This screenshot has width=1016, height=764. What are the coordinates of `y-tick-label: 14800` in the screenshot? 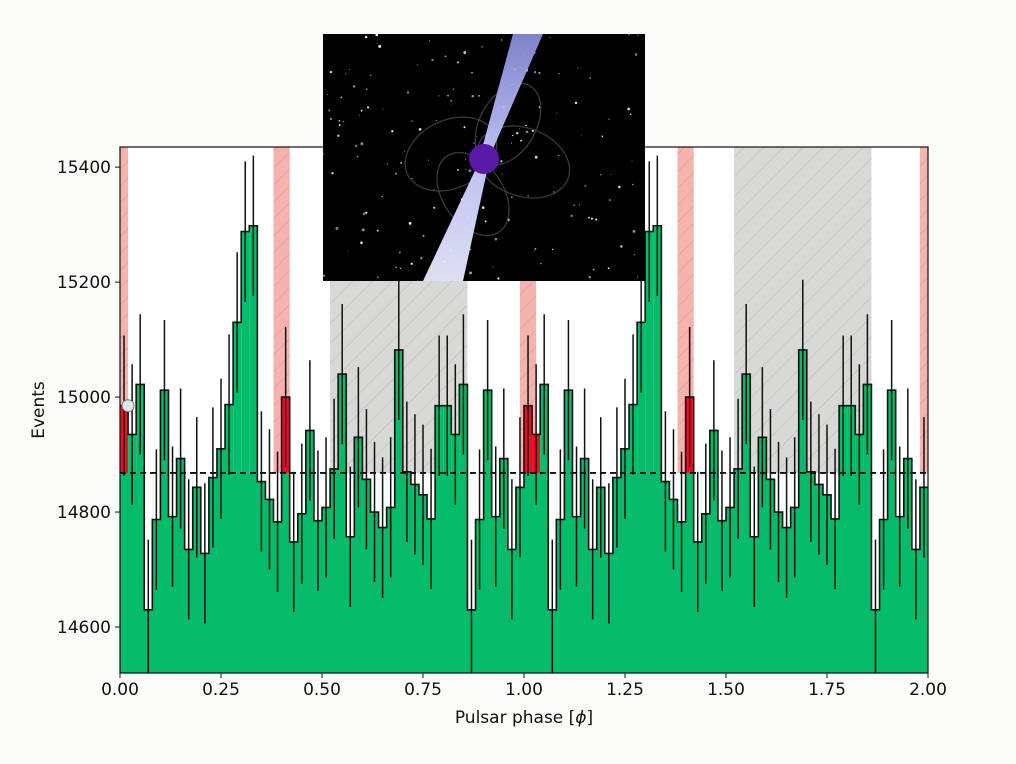 It's located at (84, 513).